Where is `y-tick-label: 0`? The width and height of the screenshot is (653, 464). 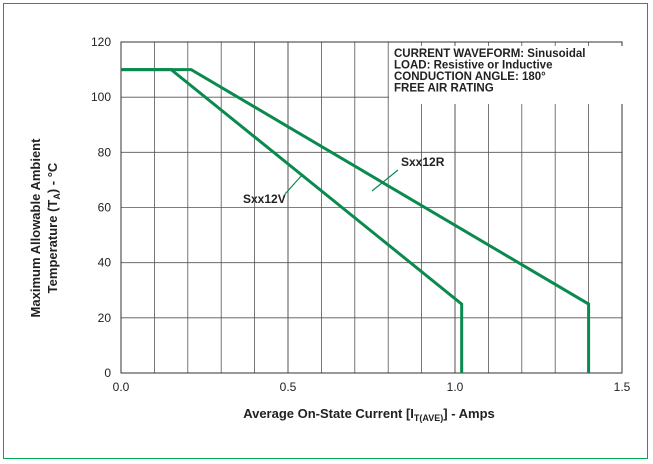
y-tick-label: 0 is located at coordinates (107, 373).